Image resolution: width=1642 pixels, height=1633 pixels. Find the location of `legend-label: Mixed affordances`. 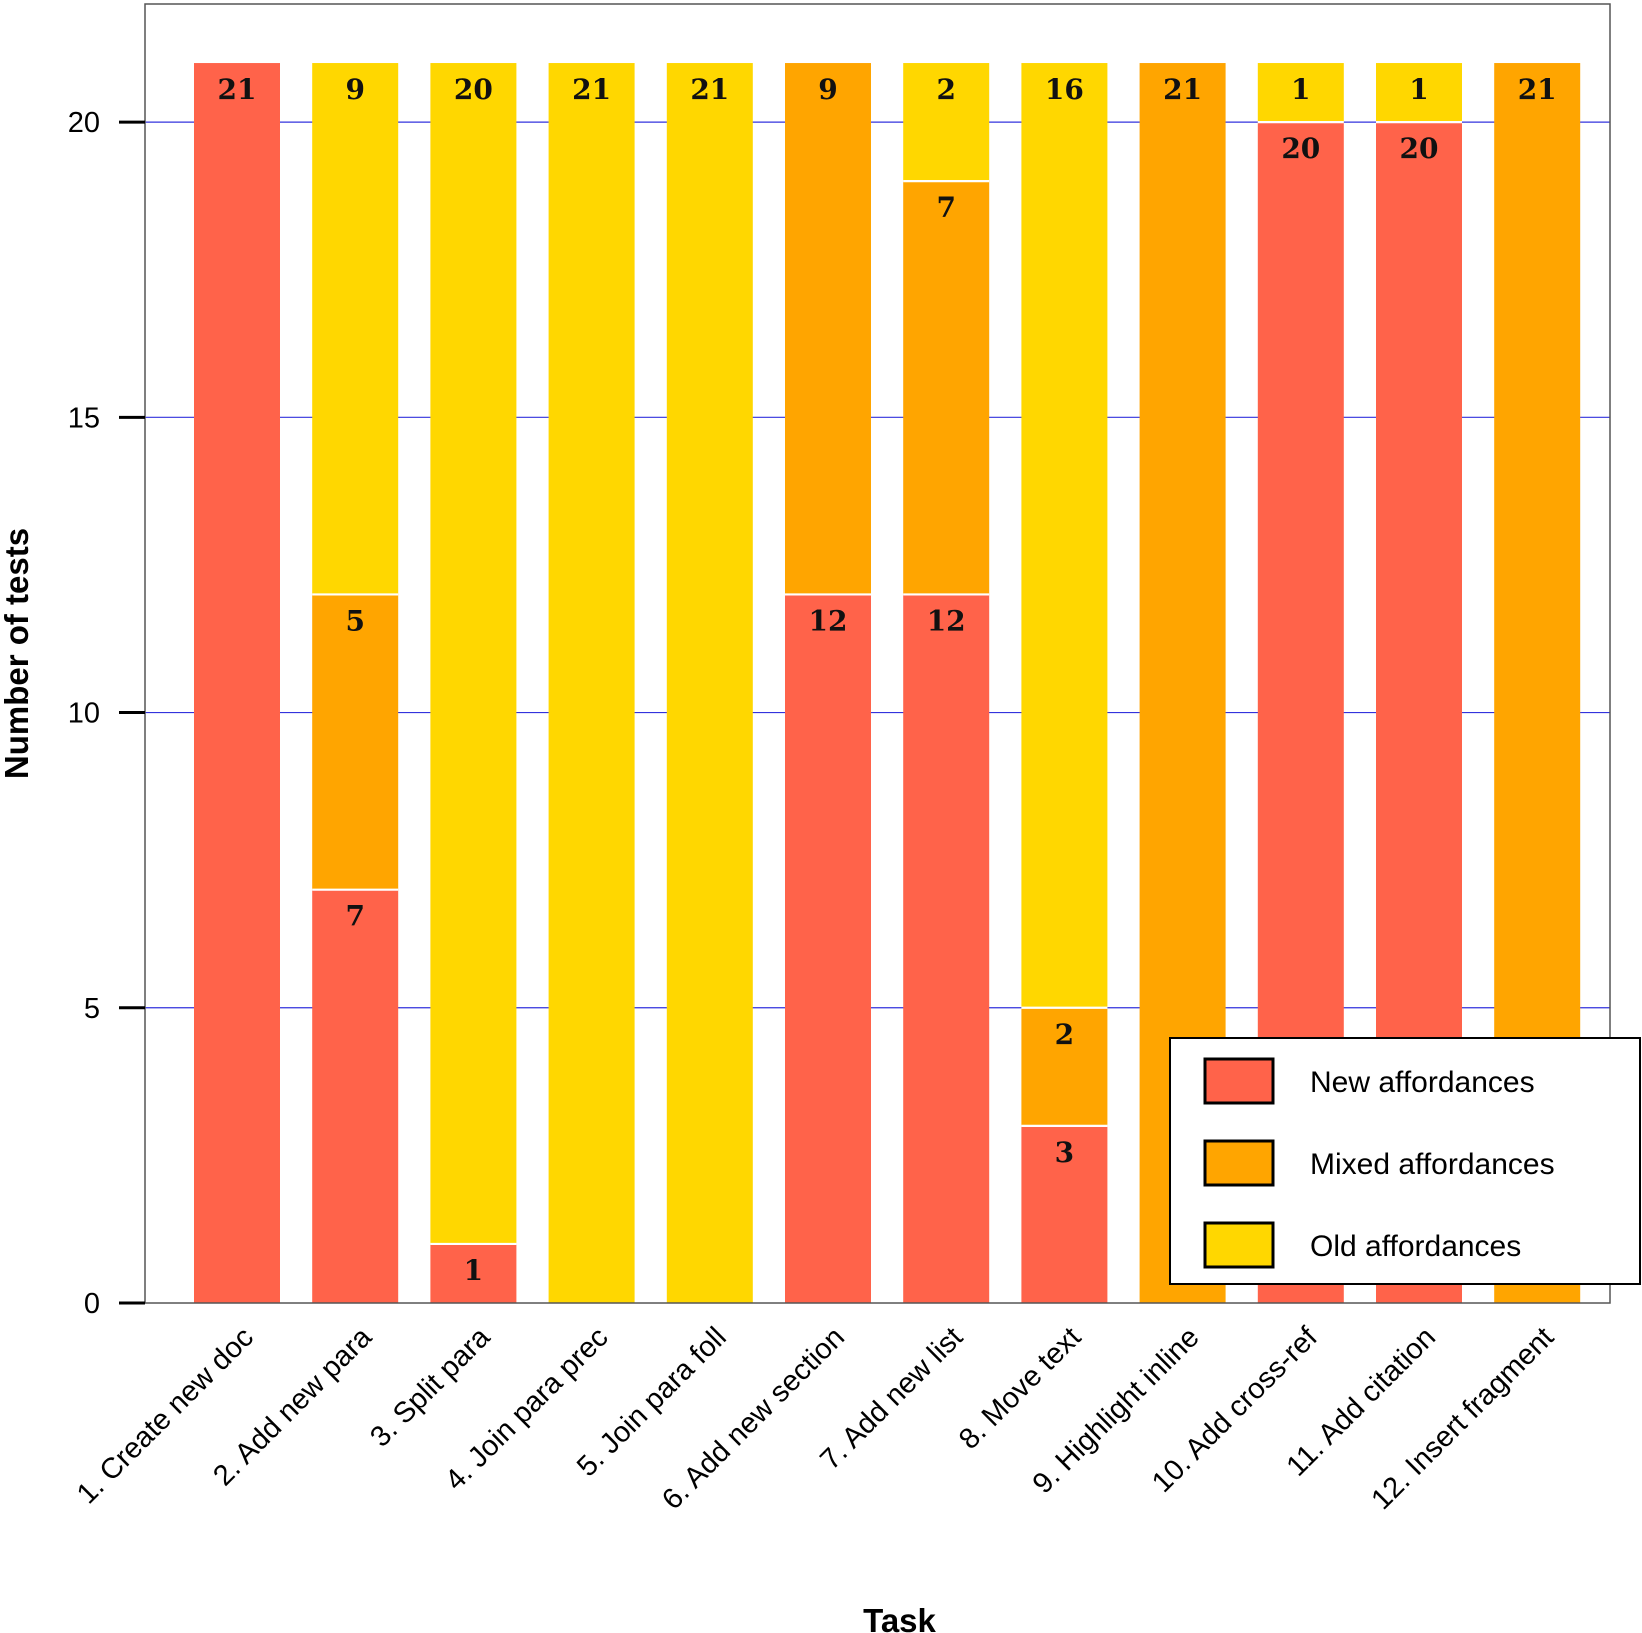

legend-label: Mixed affordances is located at coordinates (1432, 1164).